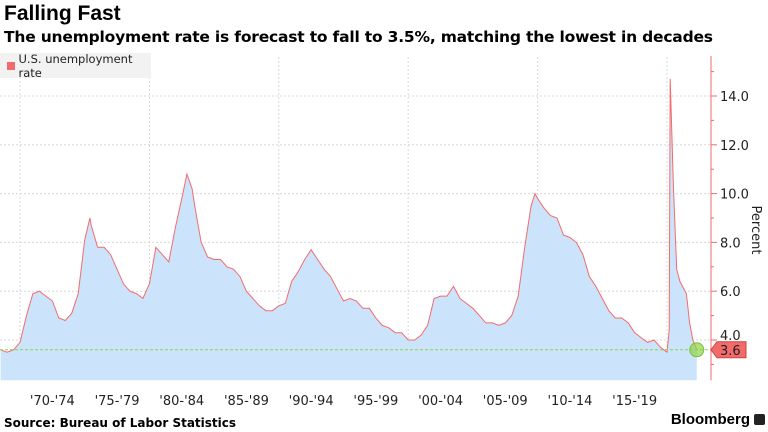 Image resolution: width=768 pixels, height=432 pixels. I want to click on legend-swatch, so click(11, 65).